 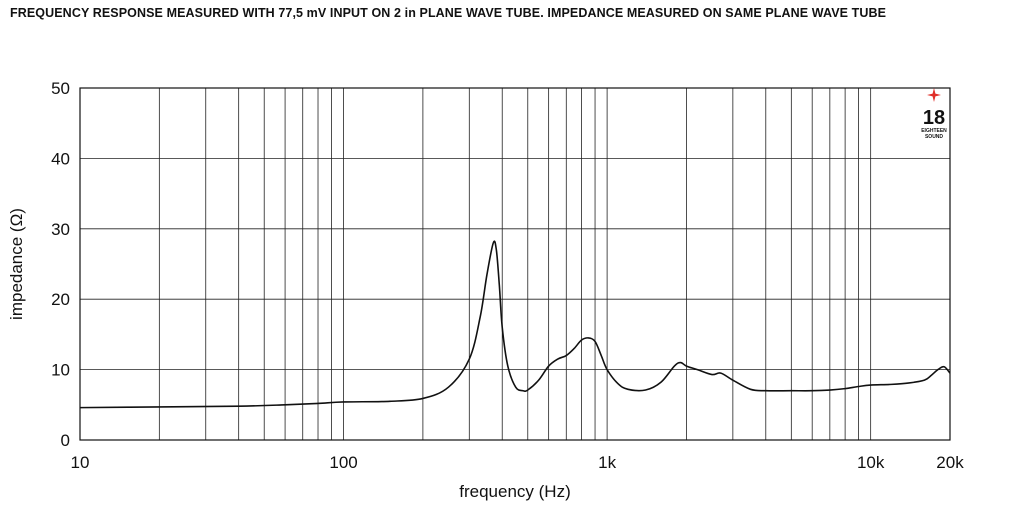 What do you see at coordinates (60, 370) in the screenshot?
I see `y-tick-label: 10` at bounding box center [60, 370].